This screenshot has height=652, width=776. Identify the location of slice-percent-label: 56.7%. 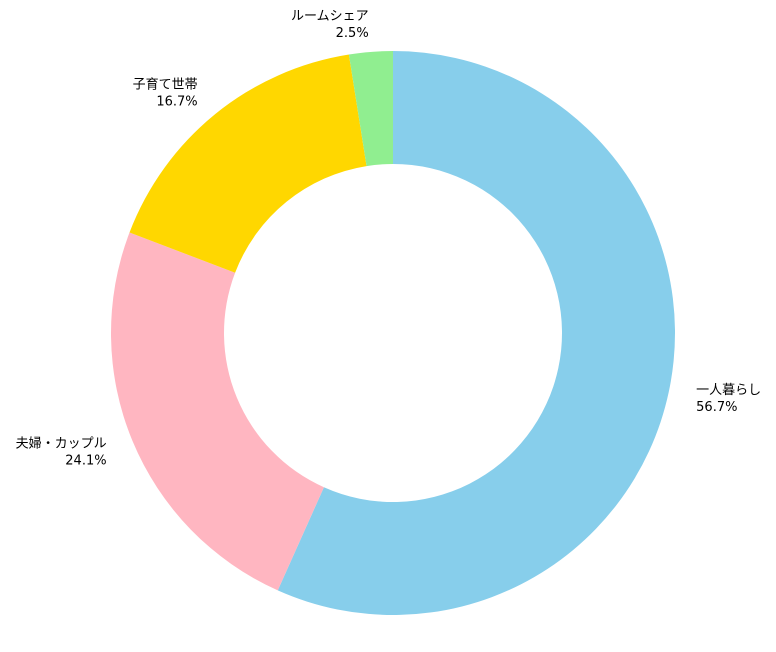
(716, 407).